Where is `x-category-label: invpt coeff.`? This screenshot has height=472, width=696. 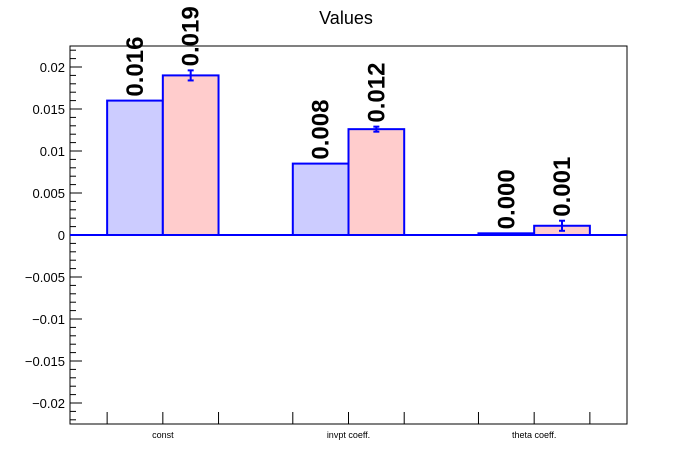
x-category-label: invpt coeff. is located at coordinates (348, 435).